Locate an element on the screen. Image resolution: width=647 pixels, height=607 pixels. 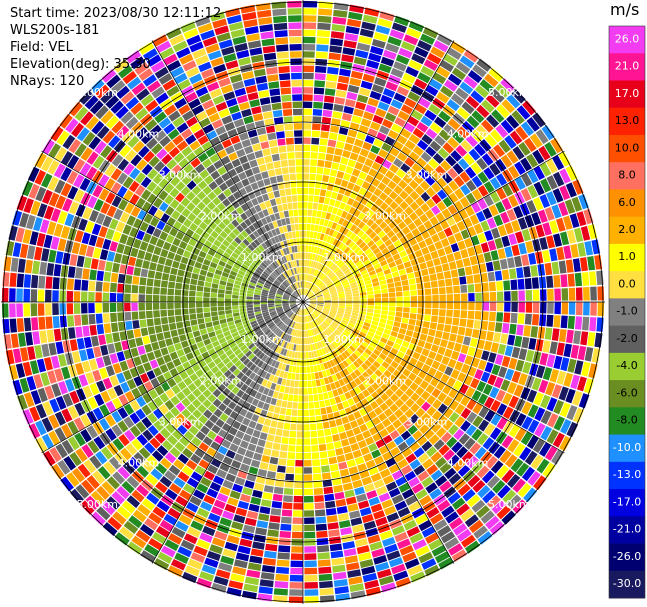
colorbar-tick-label: 10.0 is located at coordinates (627, 147).